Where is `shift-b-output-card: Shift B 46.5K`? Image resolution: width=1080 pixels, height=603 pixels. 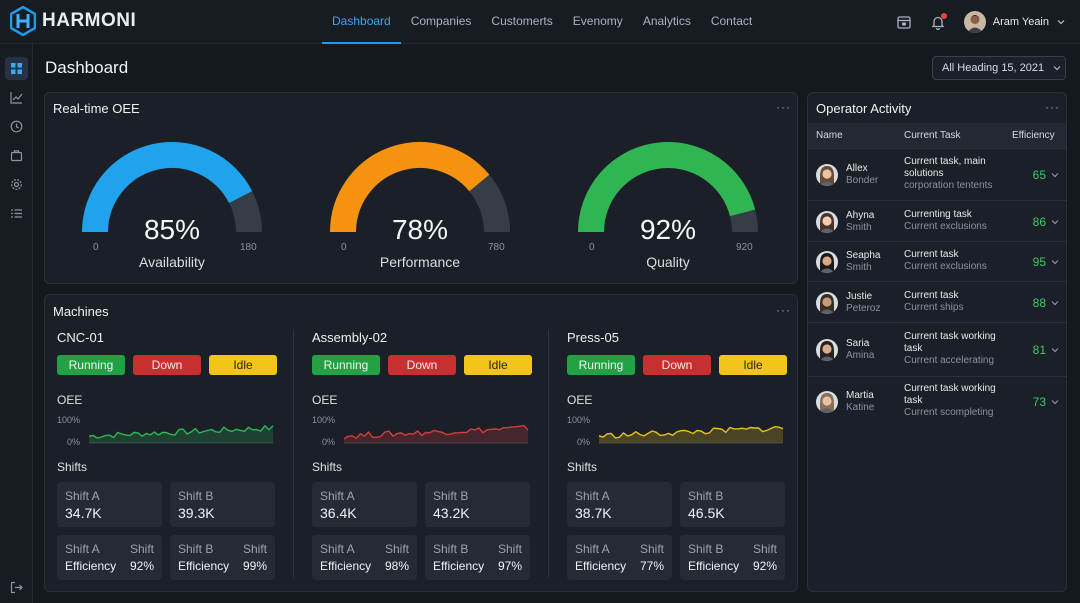 shift-b-output-card: Shift B 46.5K is located at coordinates (732, 504).